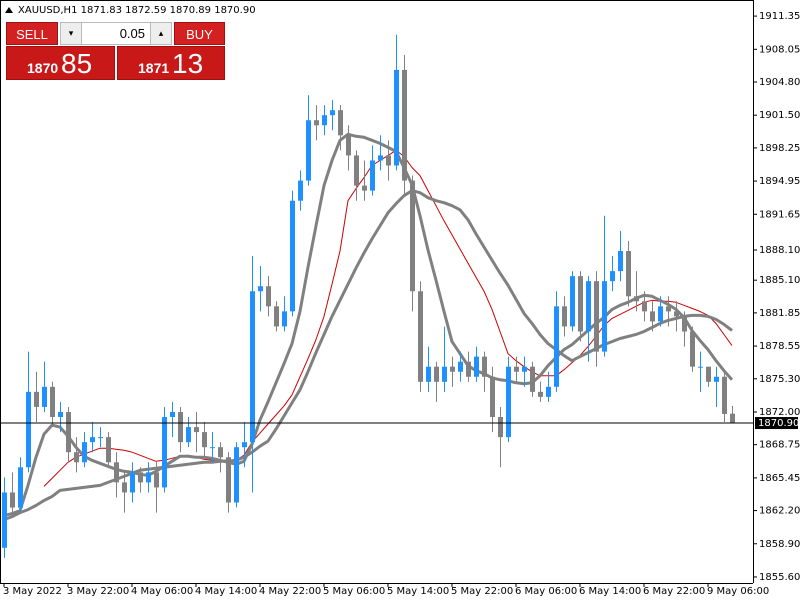 Image resolution: width=800 pixels, height=600 pixels. I want to click on y-tick-label: 1872.00, so click(779, 412).